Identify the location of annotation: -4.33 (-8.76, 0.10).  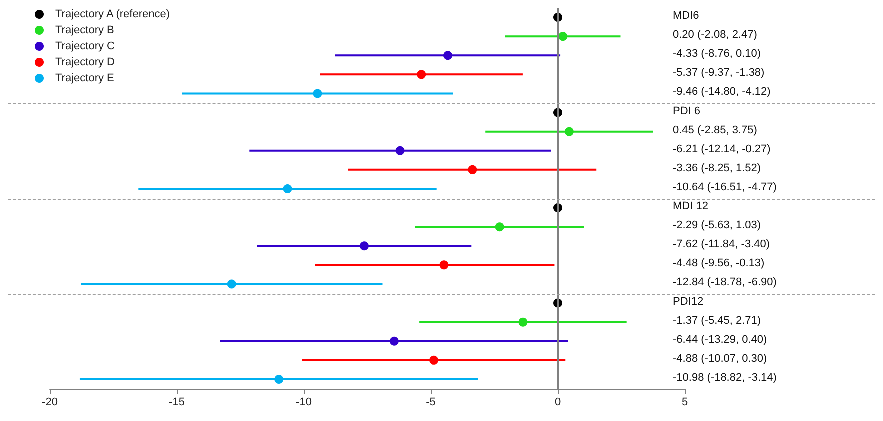
(717, 54).